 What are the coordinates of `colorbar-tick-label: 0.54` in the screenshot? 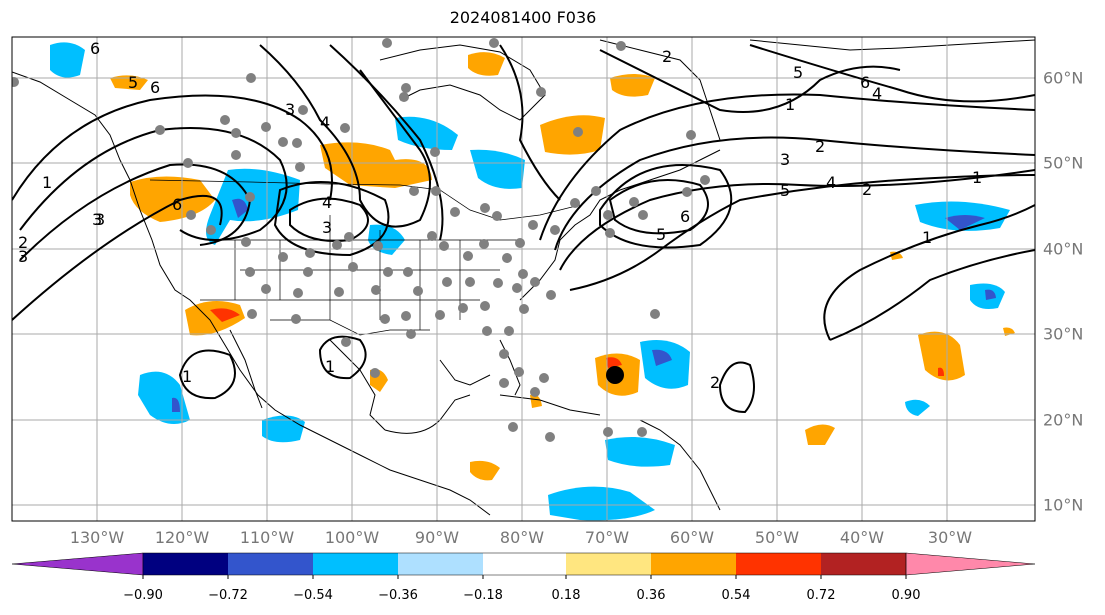 It's located at (736, 595).